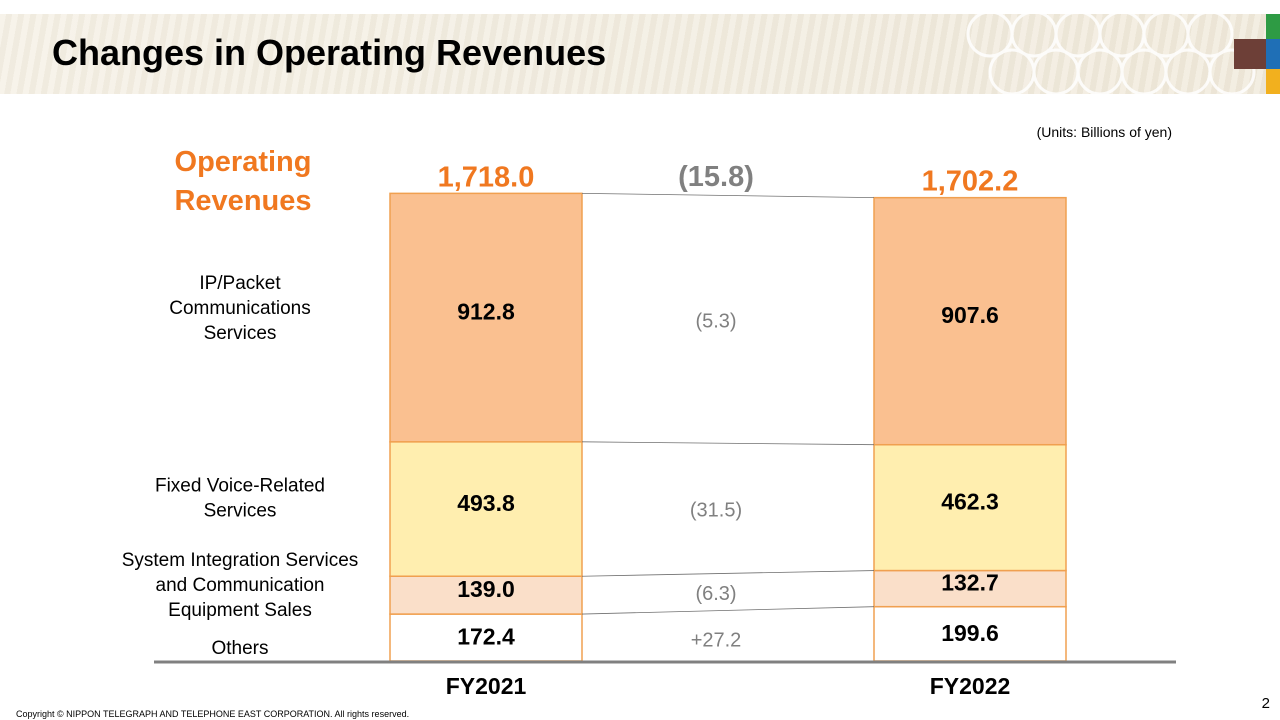  Describe the element at coordinates (970, 182) in the screenshot. I see `total-label-fy2022: 1,702.2` at that location.